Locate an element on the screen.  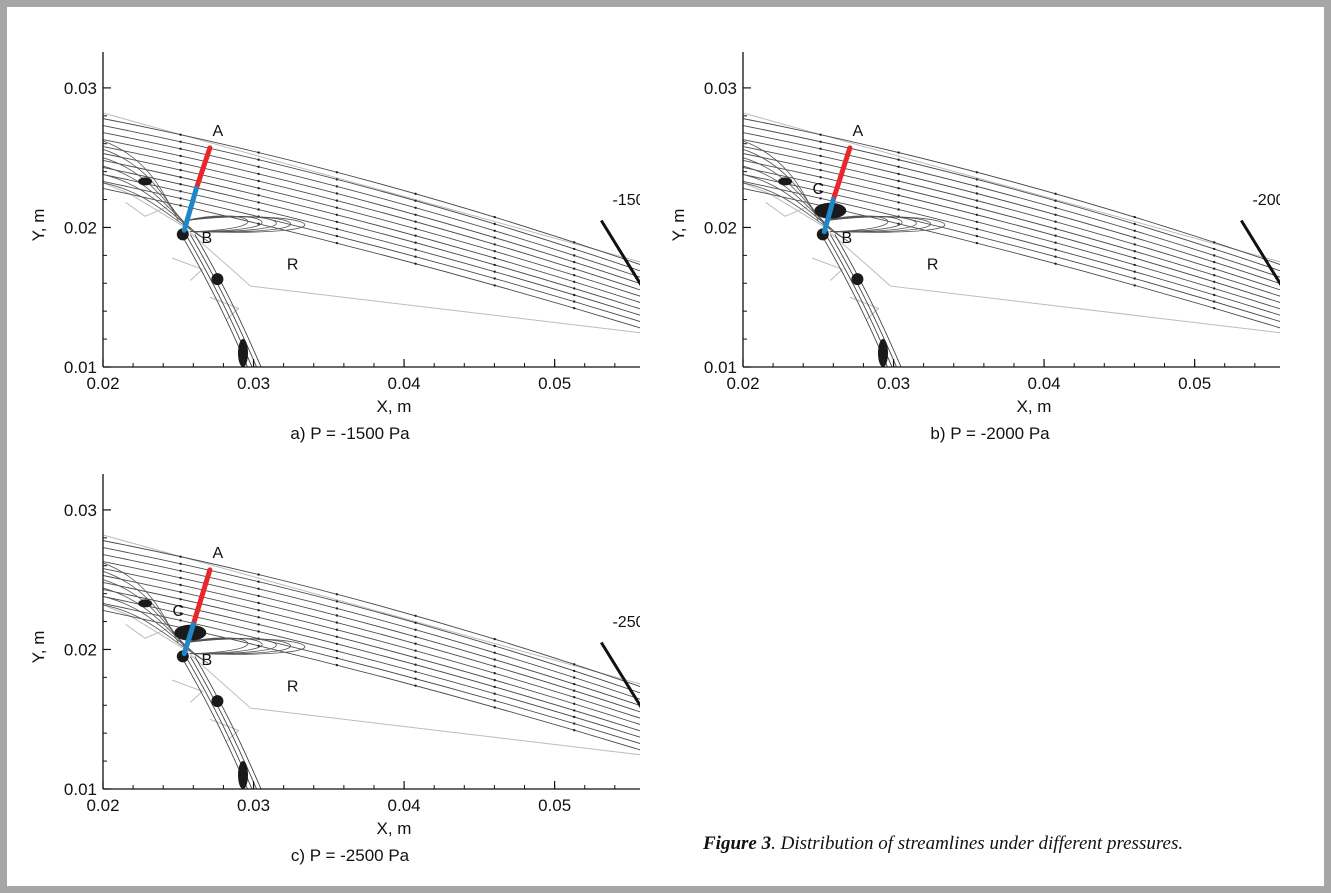
pressure-pointer is located at coordinates (620, 253).